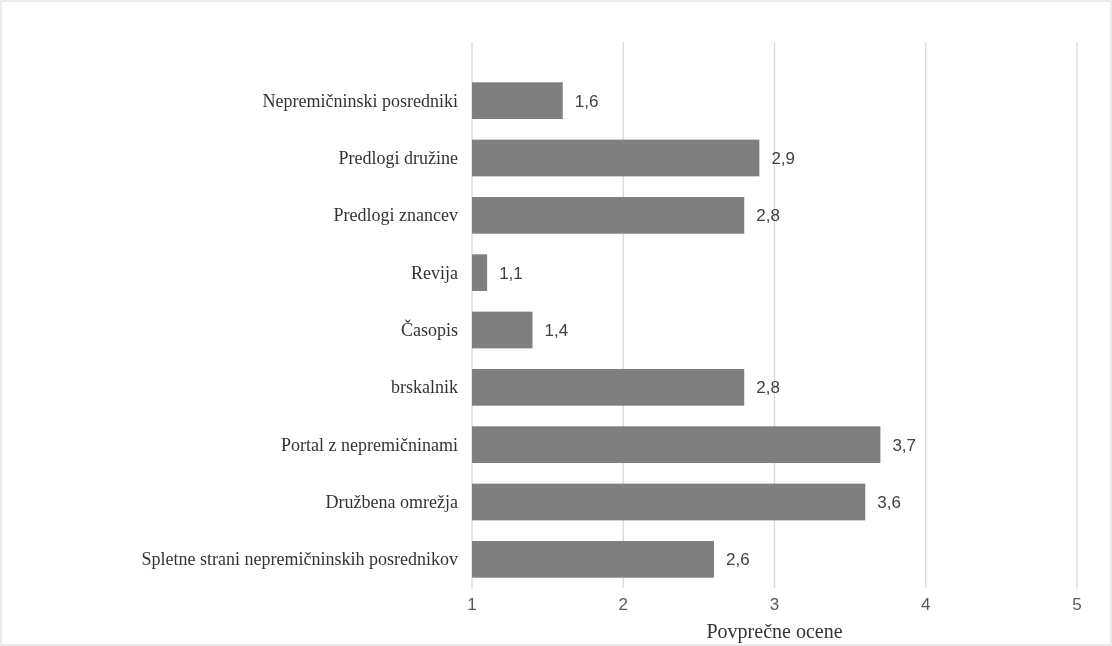 The image size is (1112, 646). What do you see at coordinates (774, 604) in the screenshot?
I see `x-tick-label: 3` at bounding box center [774, 604].